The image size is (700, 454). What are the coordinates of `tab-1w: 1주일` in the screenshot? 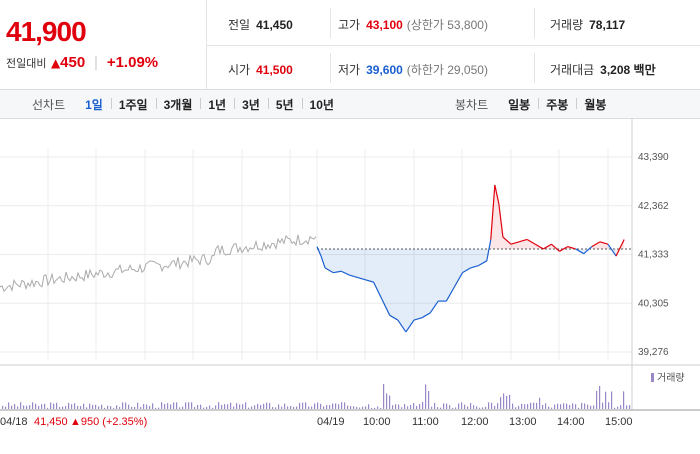 It's located at (133, 104).